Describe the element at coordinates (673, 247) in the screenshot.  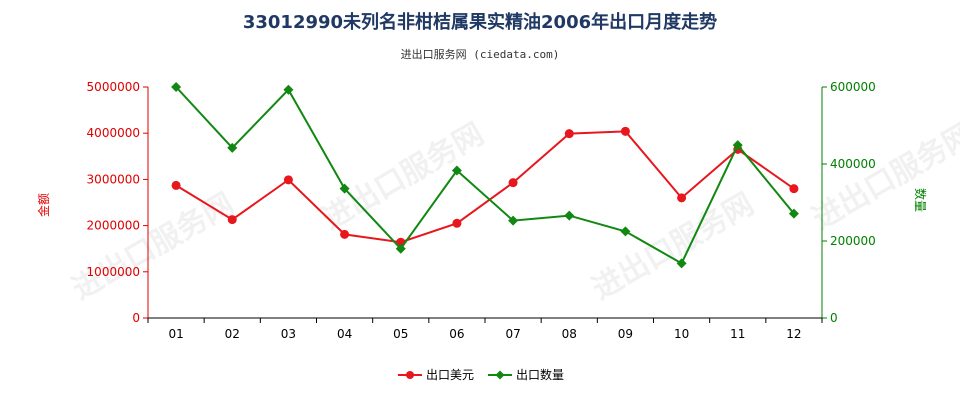
I see `watermark-2: 进出口服务网` at that location.